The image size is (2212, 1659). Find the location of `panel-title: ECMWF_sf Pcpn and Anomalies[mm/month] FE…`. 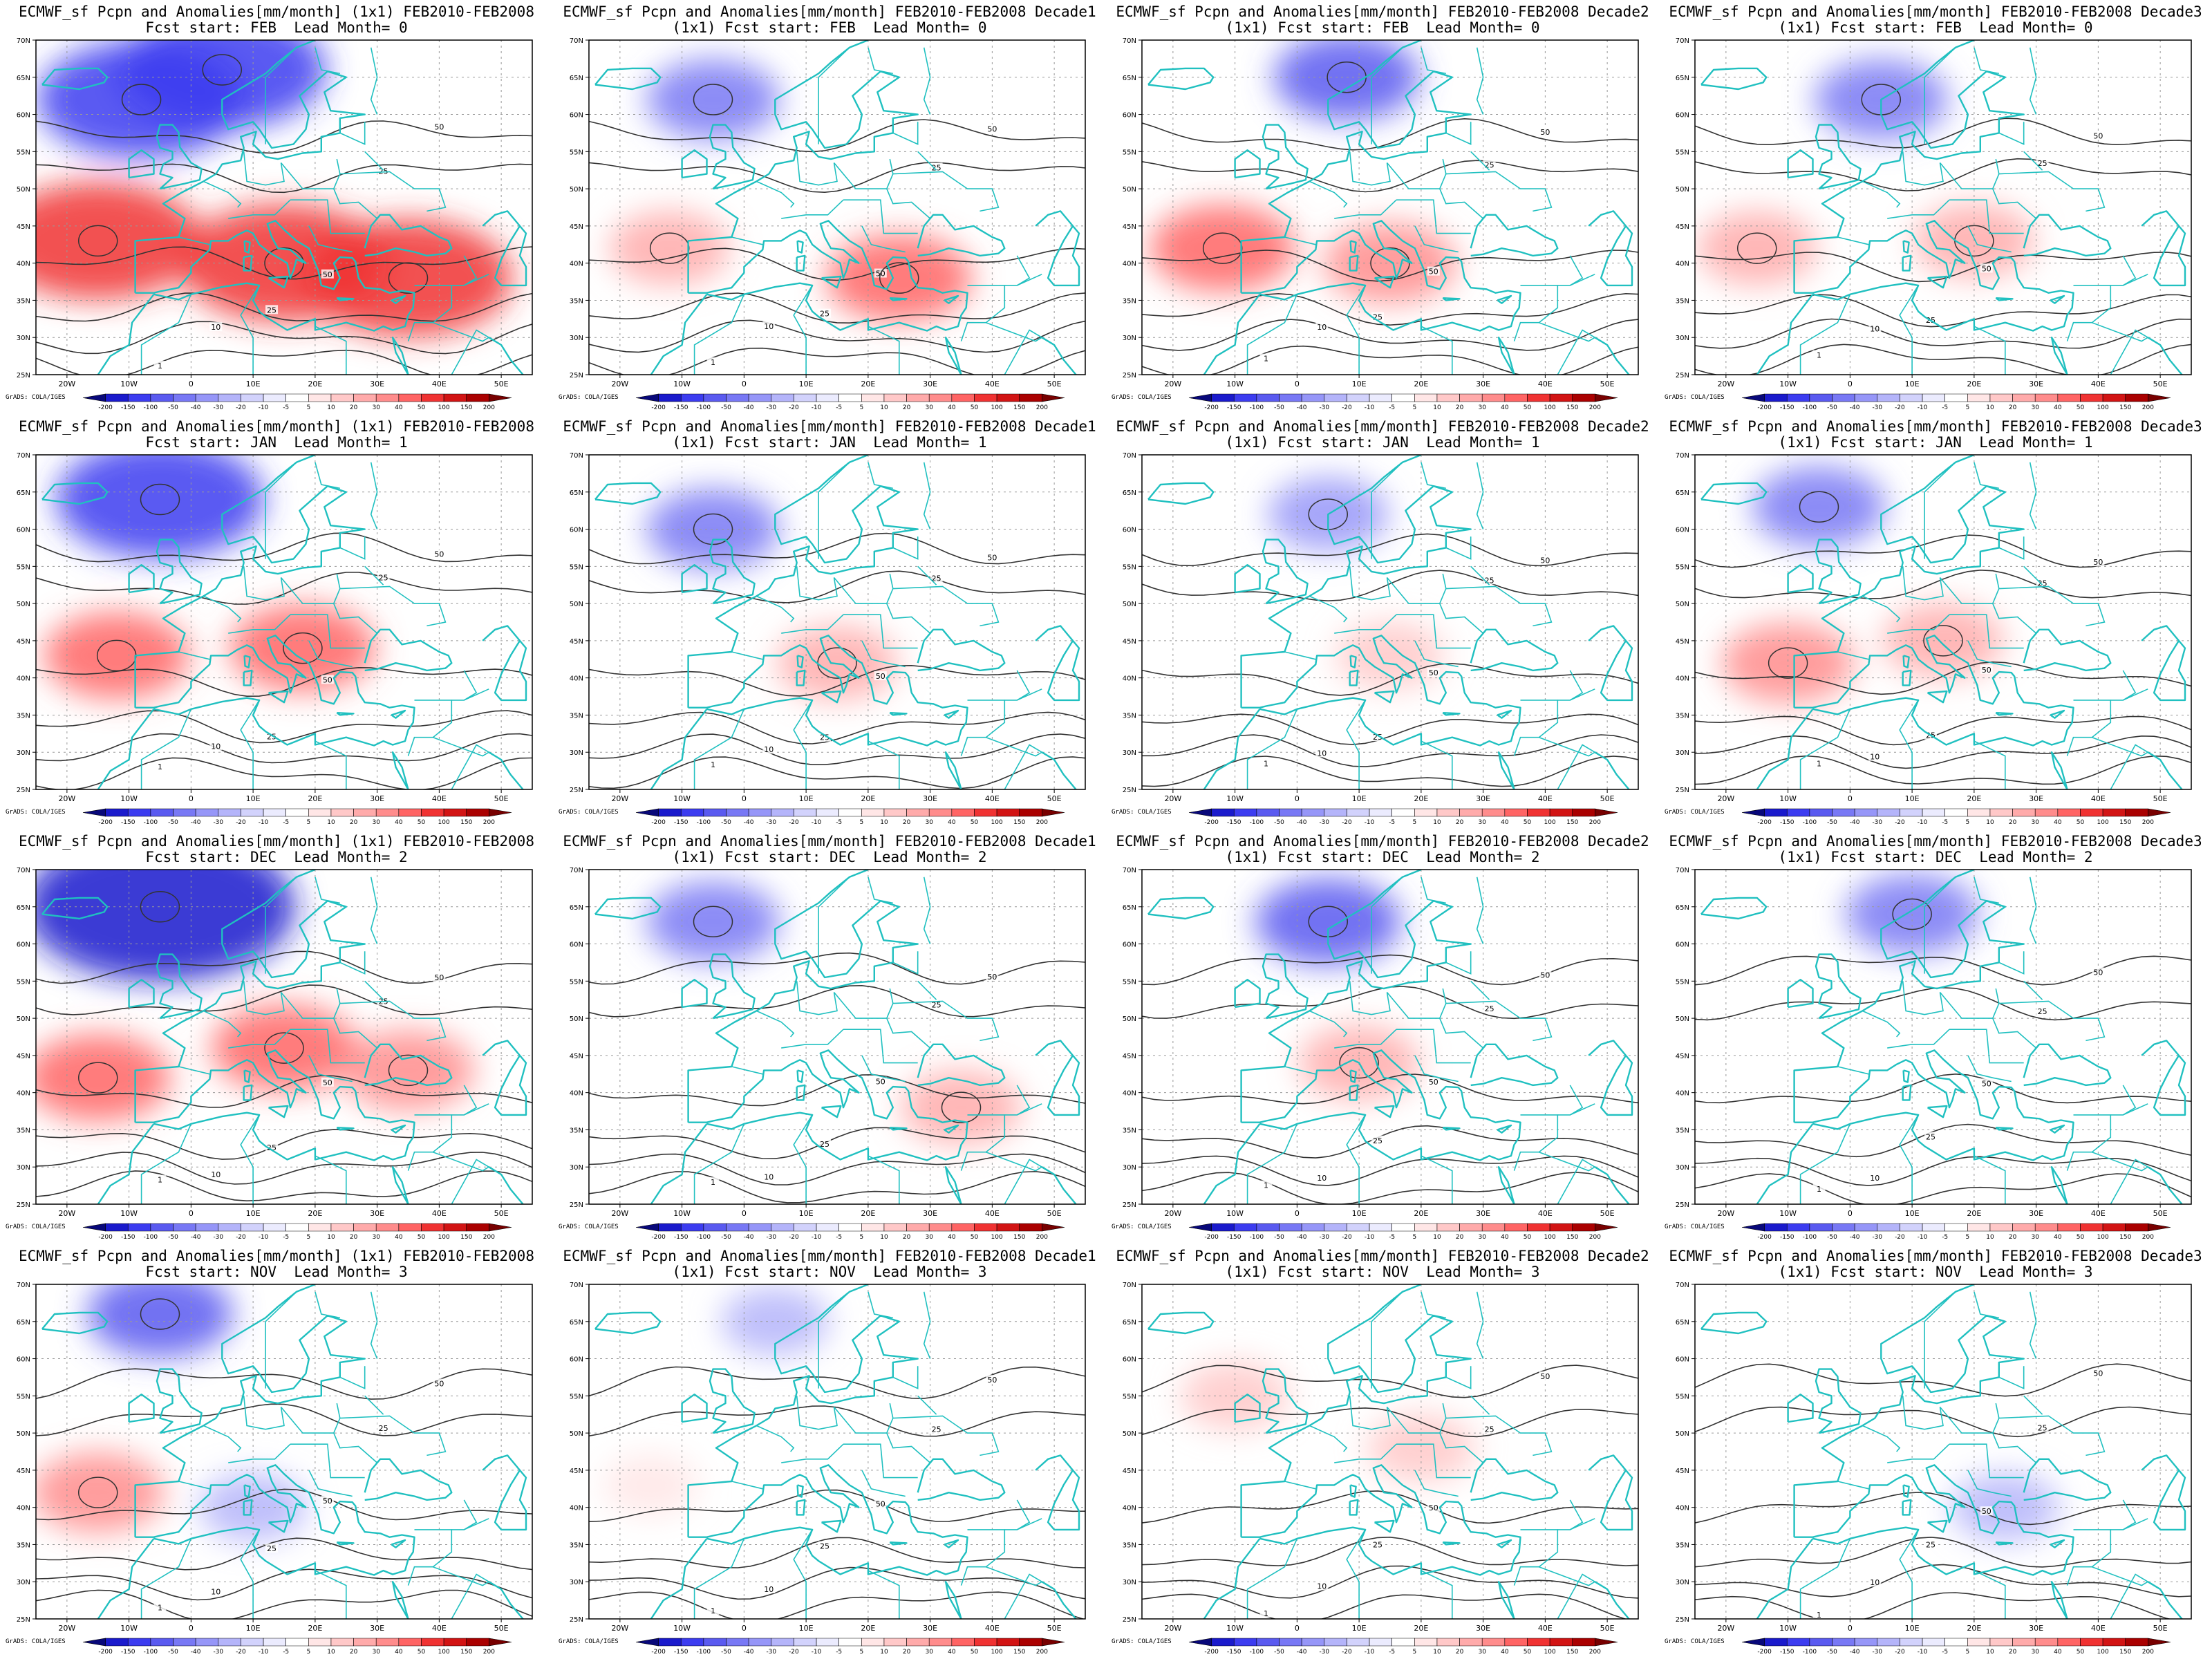

panel-title: ECMWF_sf Pcpn and Anomalies[mm/month] FE… is located at coordinates (829, 11).